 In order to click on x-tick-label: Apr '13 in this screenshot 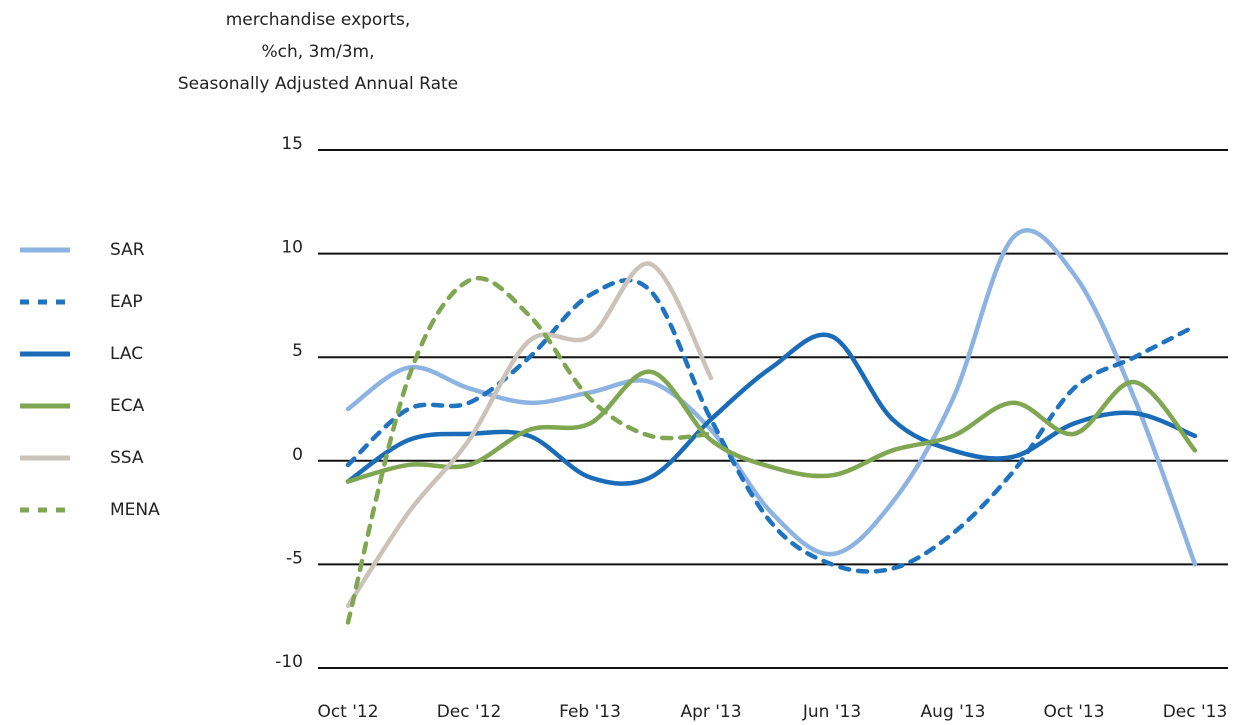, I will do `click(710, 712)`.